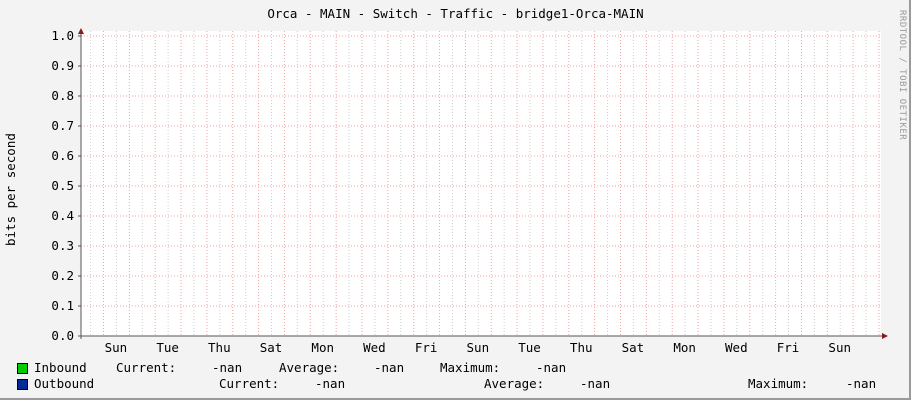 This screenshot has width=911, height=400. Describe the element at coordinates (227, 367) in the screenshot. I see `inbound-current-value: -nan` at that location.